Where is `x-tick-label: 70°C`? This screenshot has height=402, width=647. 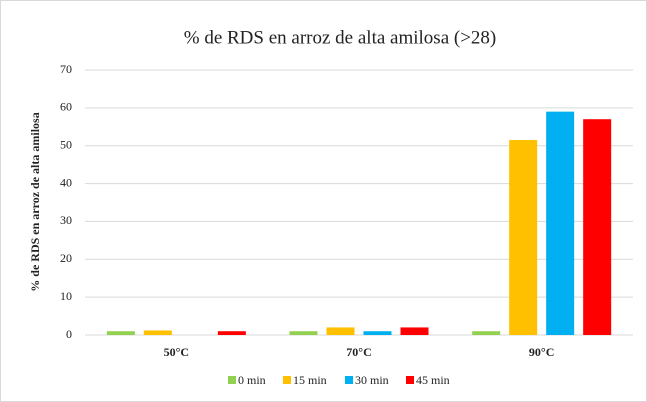 x-tick-label: 70°C is located at coordinates (358, 352).